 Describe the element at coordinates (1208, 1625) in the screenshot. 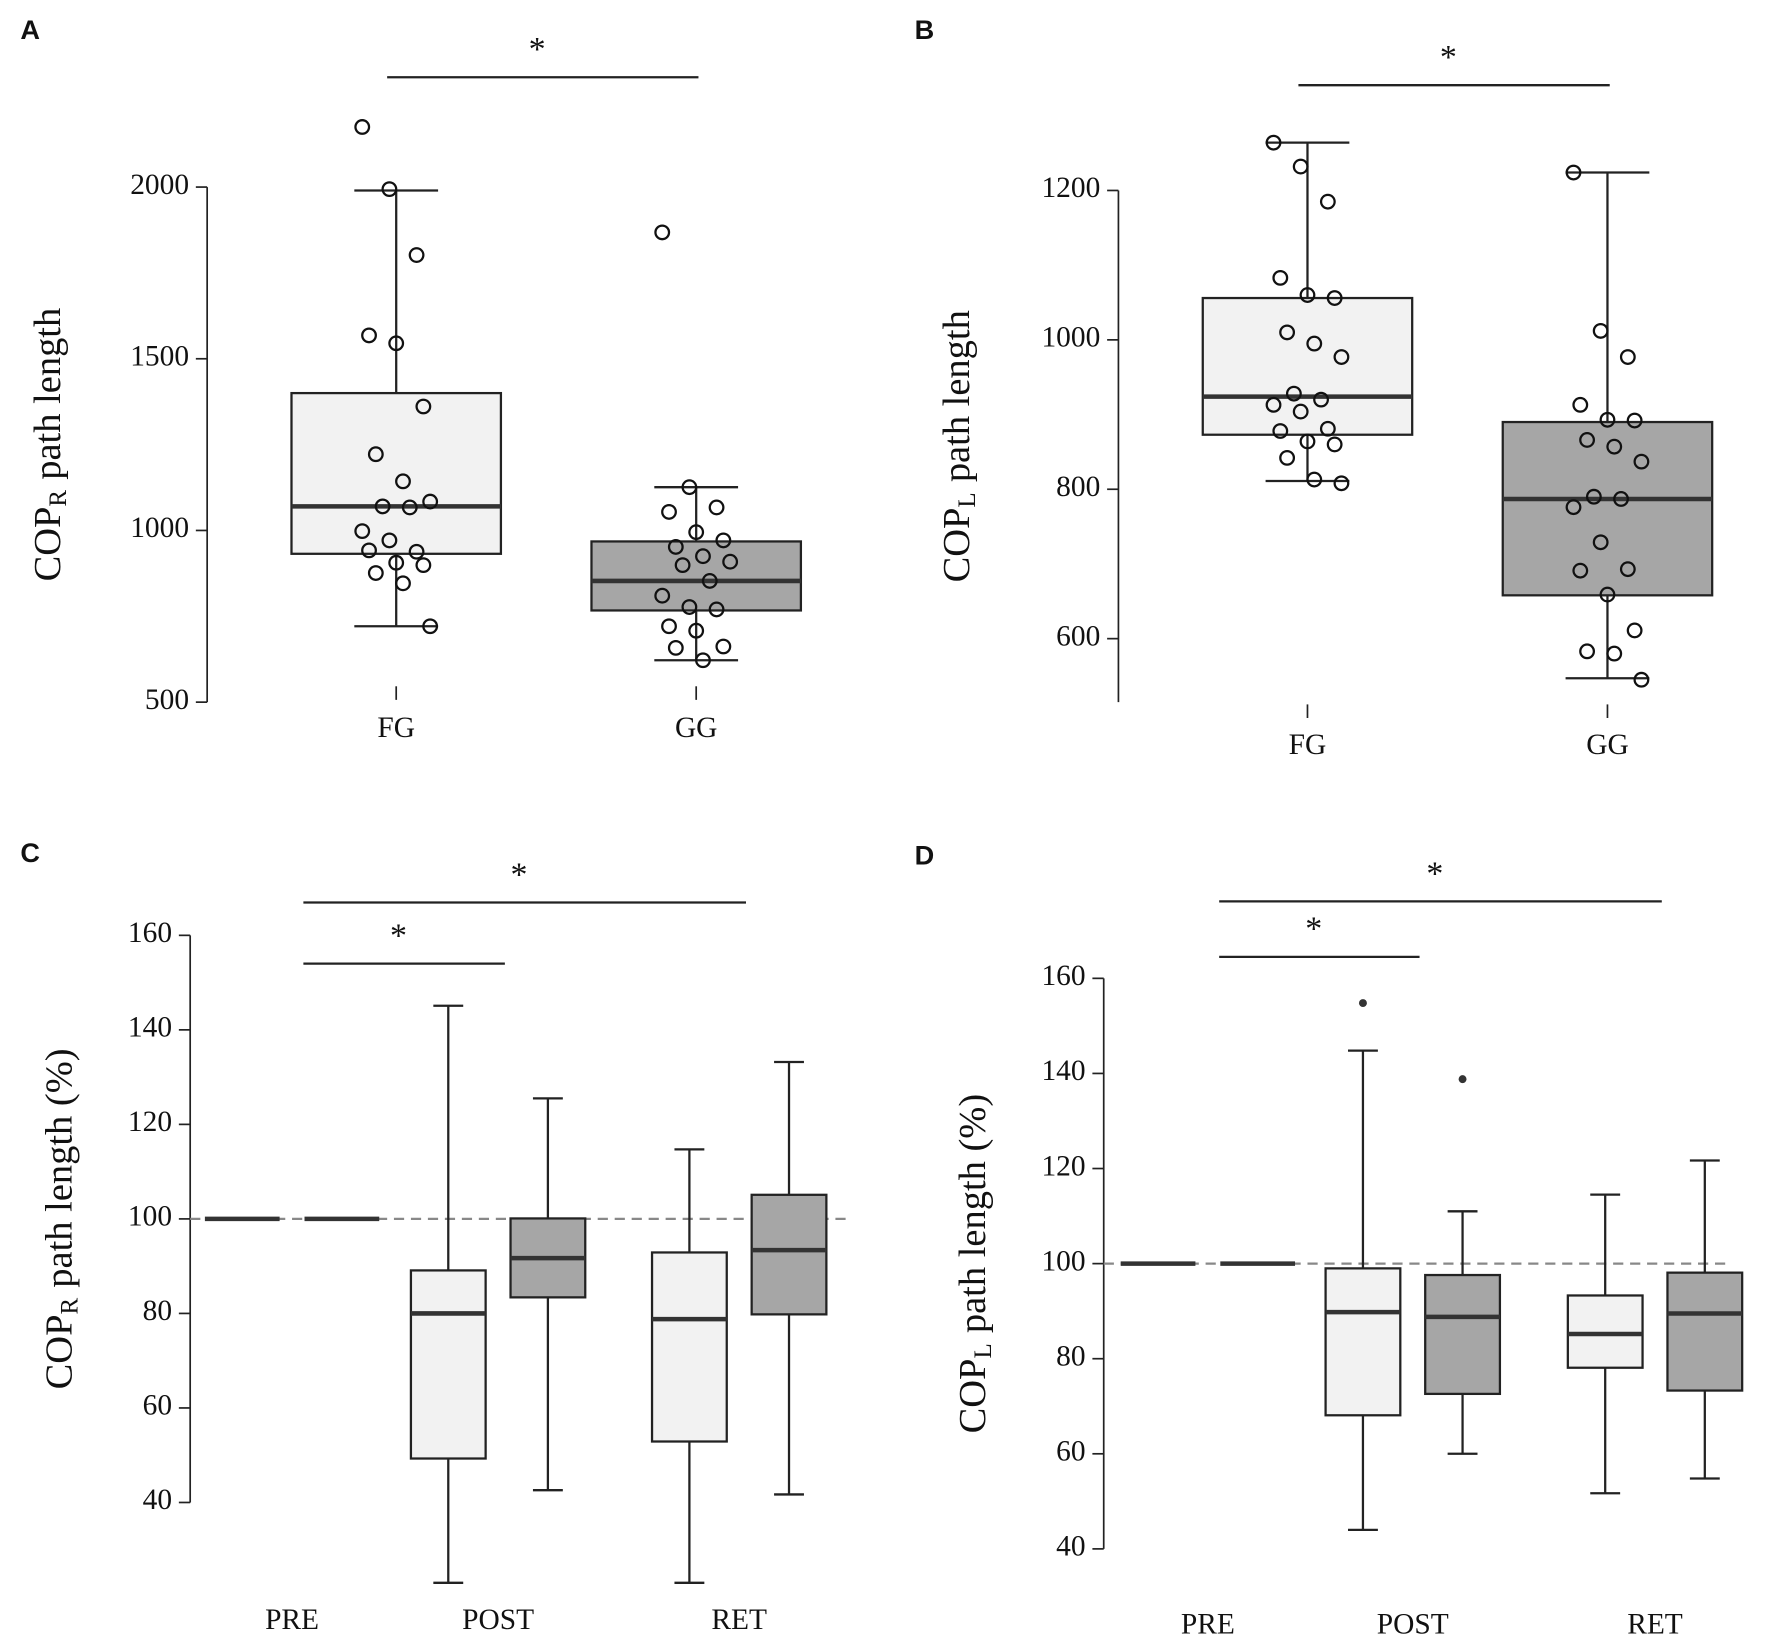

I see `x-tick-label: PRE` at that location.